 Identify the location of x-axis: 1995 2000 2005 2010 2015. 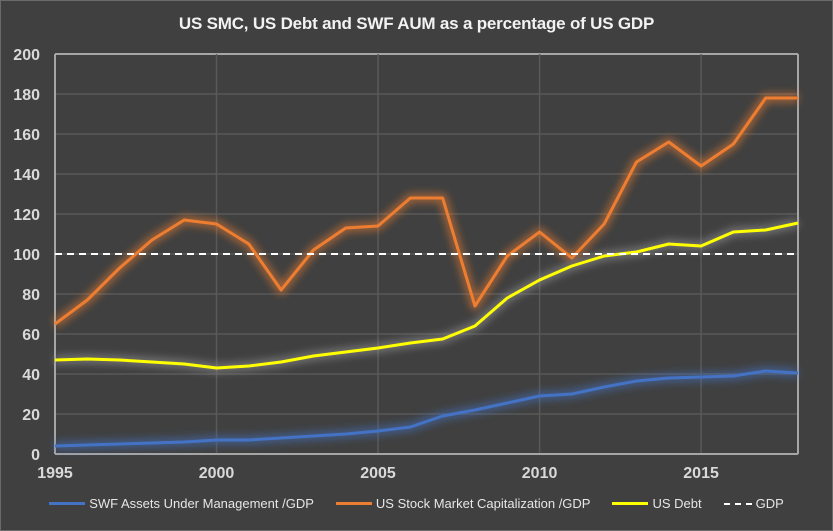
(378, 473).